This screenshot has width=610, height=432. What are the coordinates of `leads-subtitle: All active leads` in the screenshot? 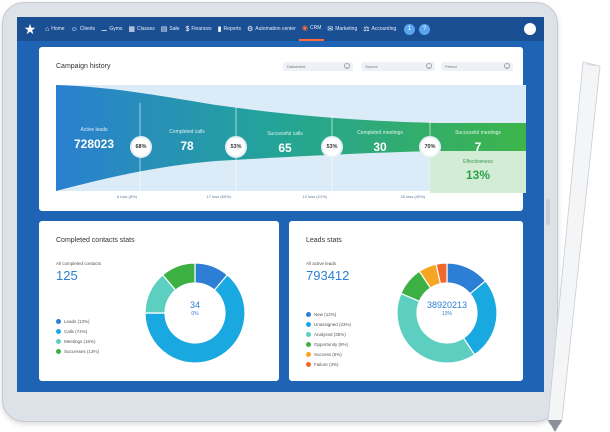 It's located at (321, 263).